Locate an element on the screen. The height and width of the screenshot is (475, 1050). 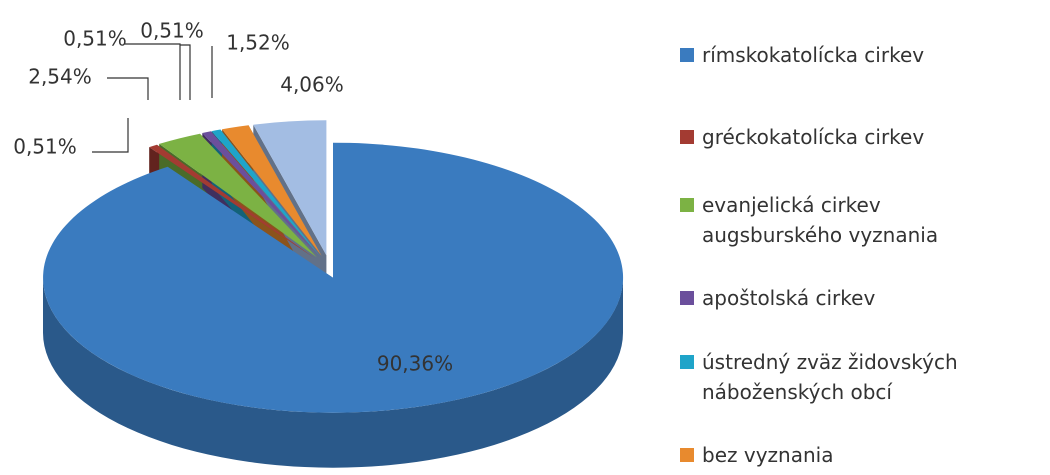
legend-label: apoštolská cirkev is located at coordinates (789, 298).